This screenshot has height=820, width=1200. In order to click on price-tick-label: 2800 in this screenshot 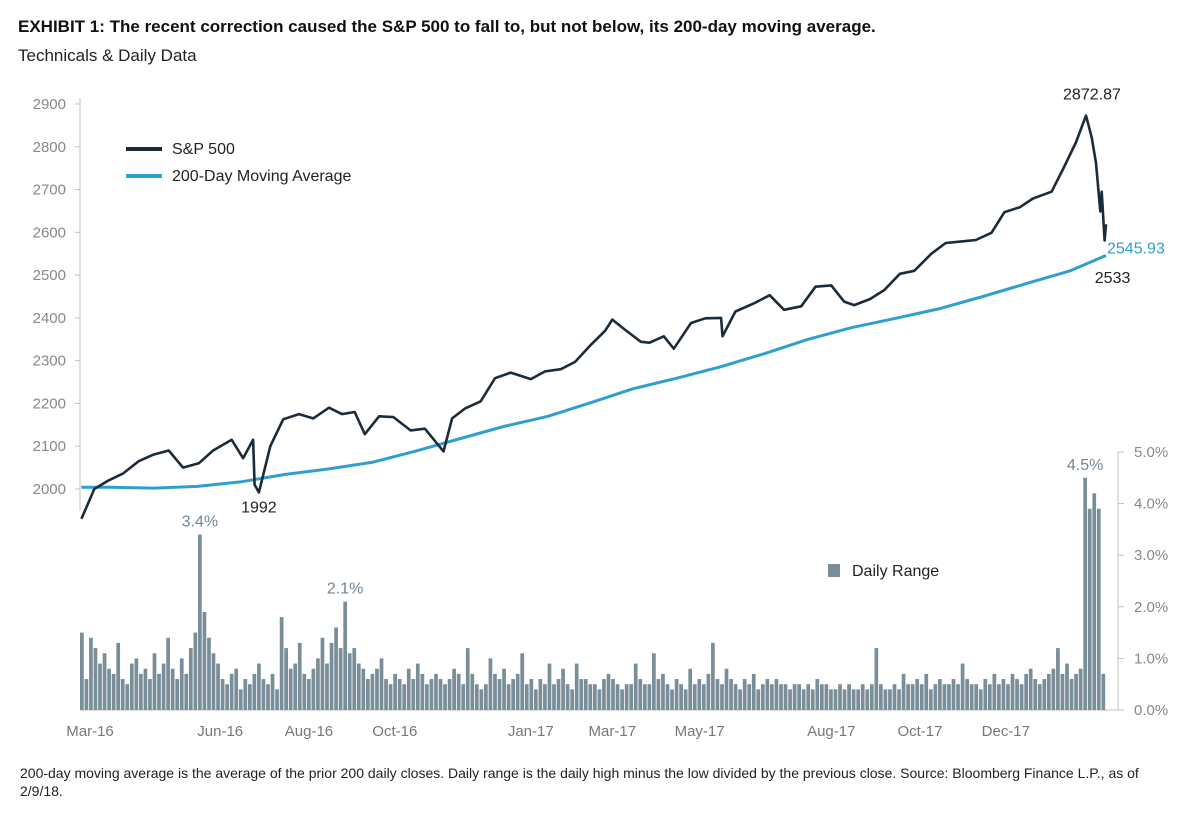, I will do `click(49, 147)`.